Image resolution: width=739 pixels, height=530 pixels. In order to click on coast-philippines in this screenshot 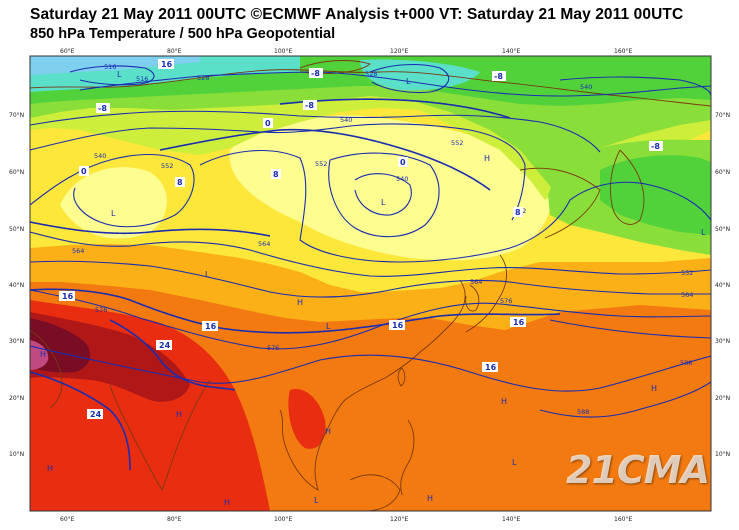, I will do `click(407, 457)`.